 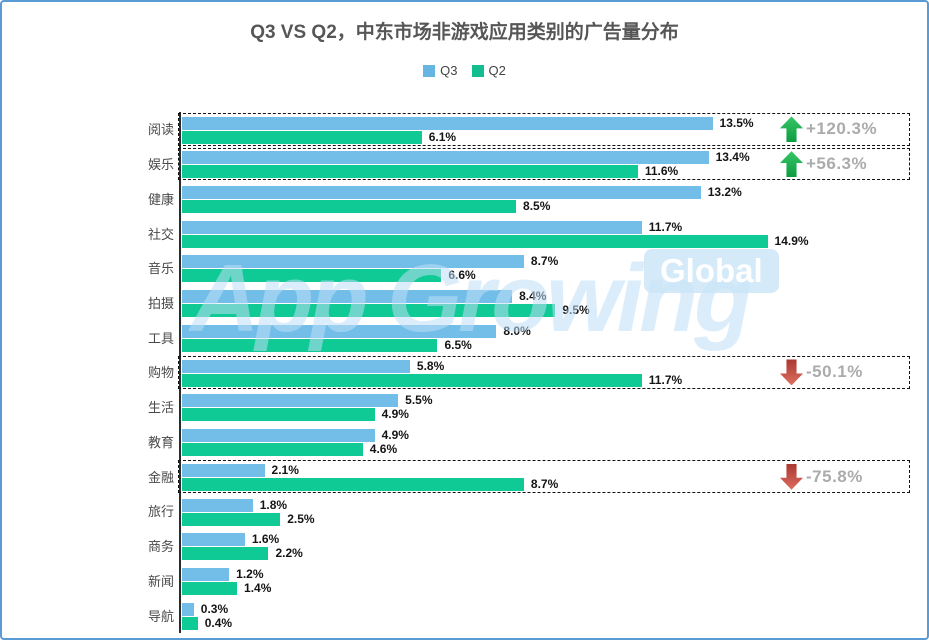 What do you see at coordinates (218, 622) in the screenshot?
I see `value-label-q2: 0.4%` at bounding box center [218, 622].